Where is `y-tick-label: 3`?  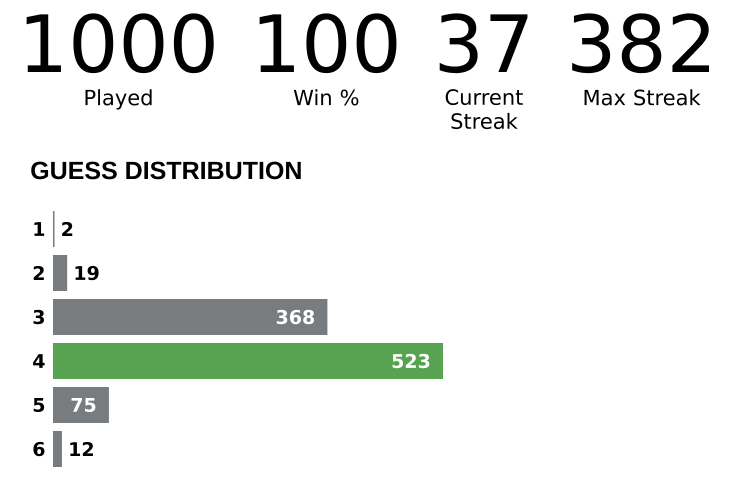 y-tick-label: 3 is located at coordinates (39, 317).